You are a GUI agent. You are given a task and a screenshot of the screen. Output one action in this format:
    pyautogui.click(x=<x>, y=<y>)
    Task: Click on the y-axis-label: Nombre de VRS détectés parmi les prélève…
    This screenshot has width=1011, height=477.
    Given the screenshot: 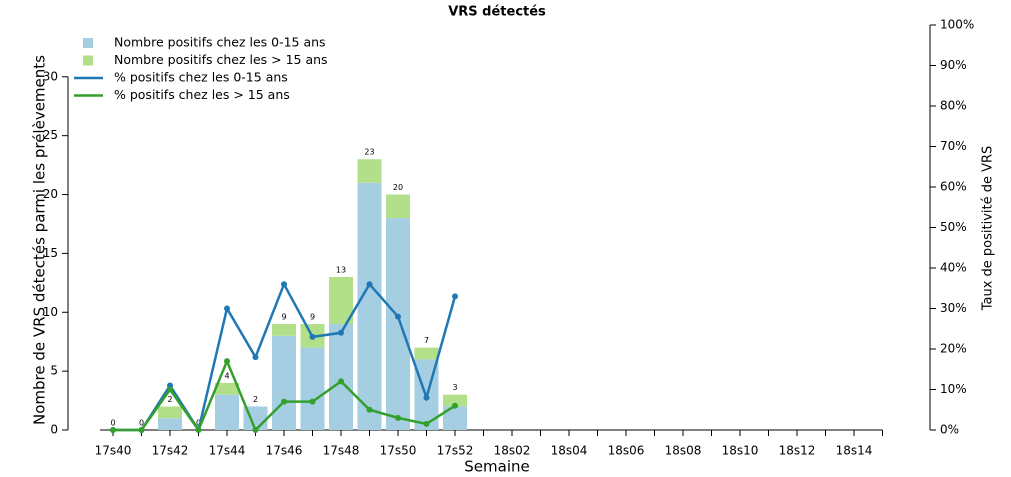 What is the action you would take?
    pyautogui.click(x=40, y=240)
    